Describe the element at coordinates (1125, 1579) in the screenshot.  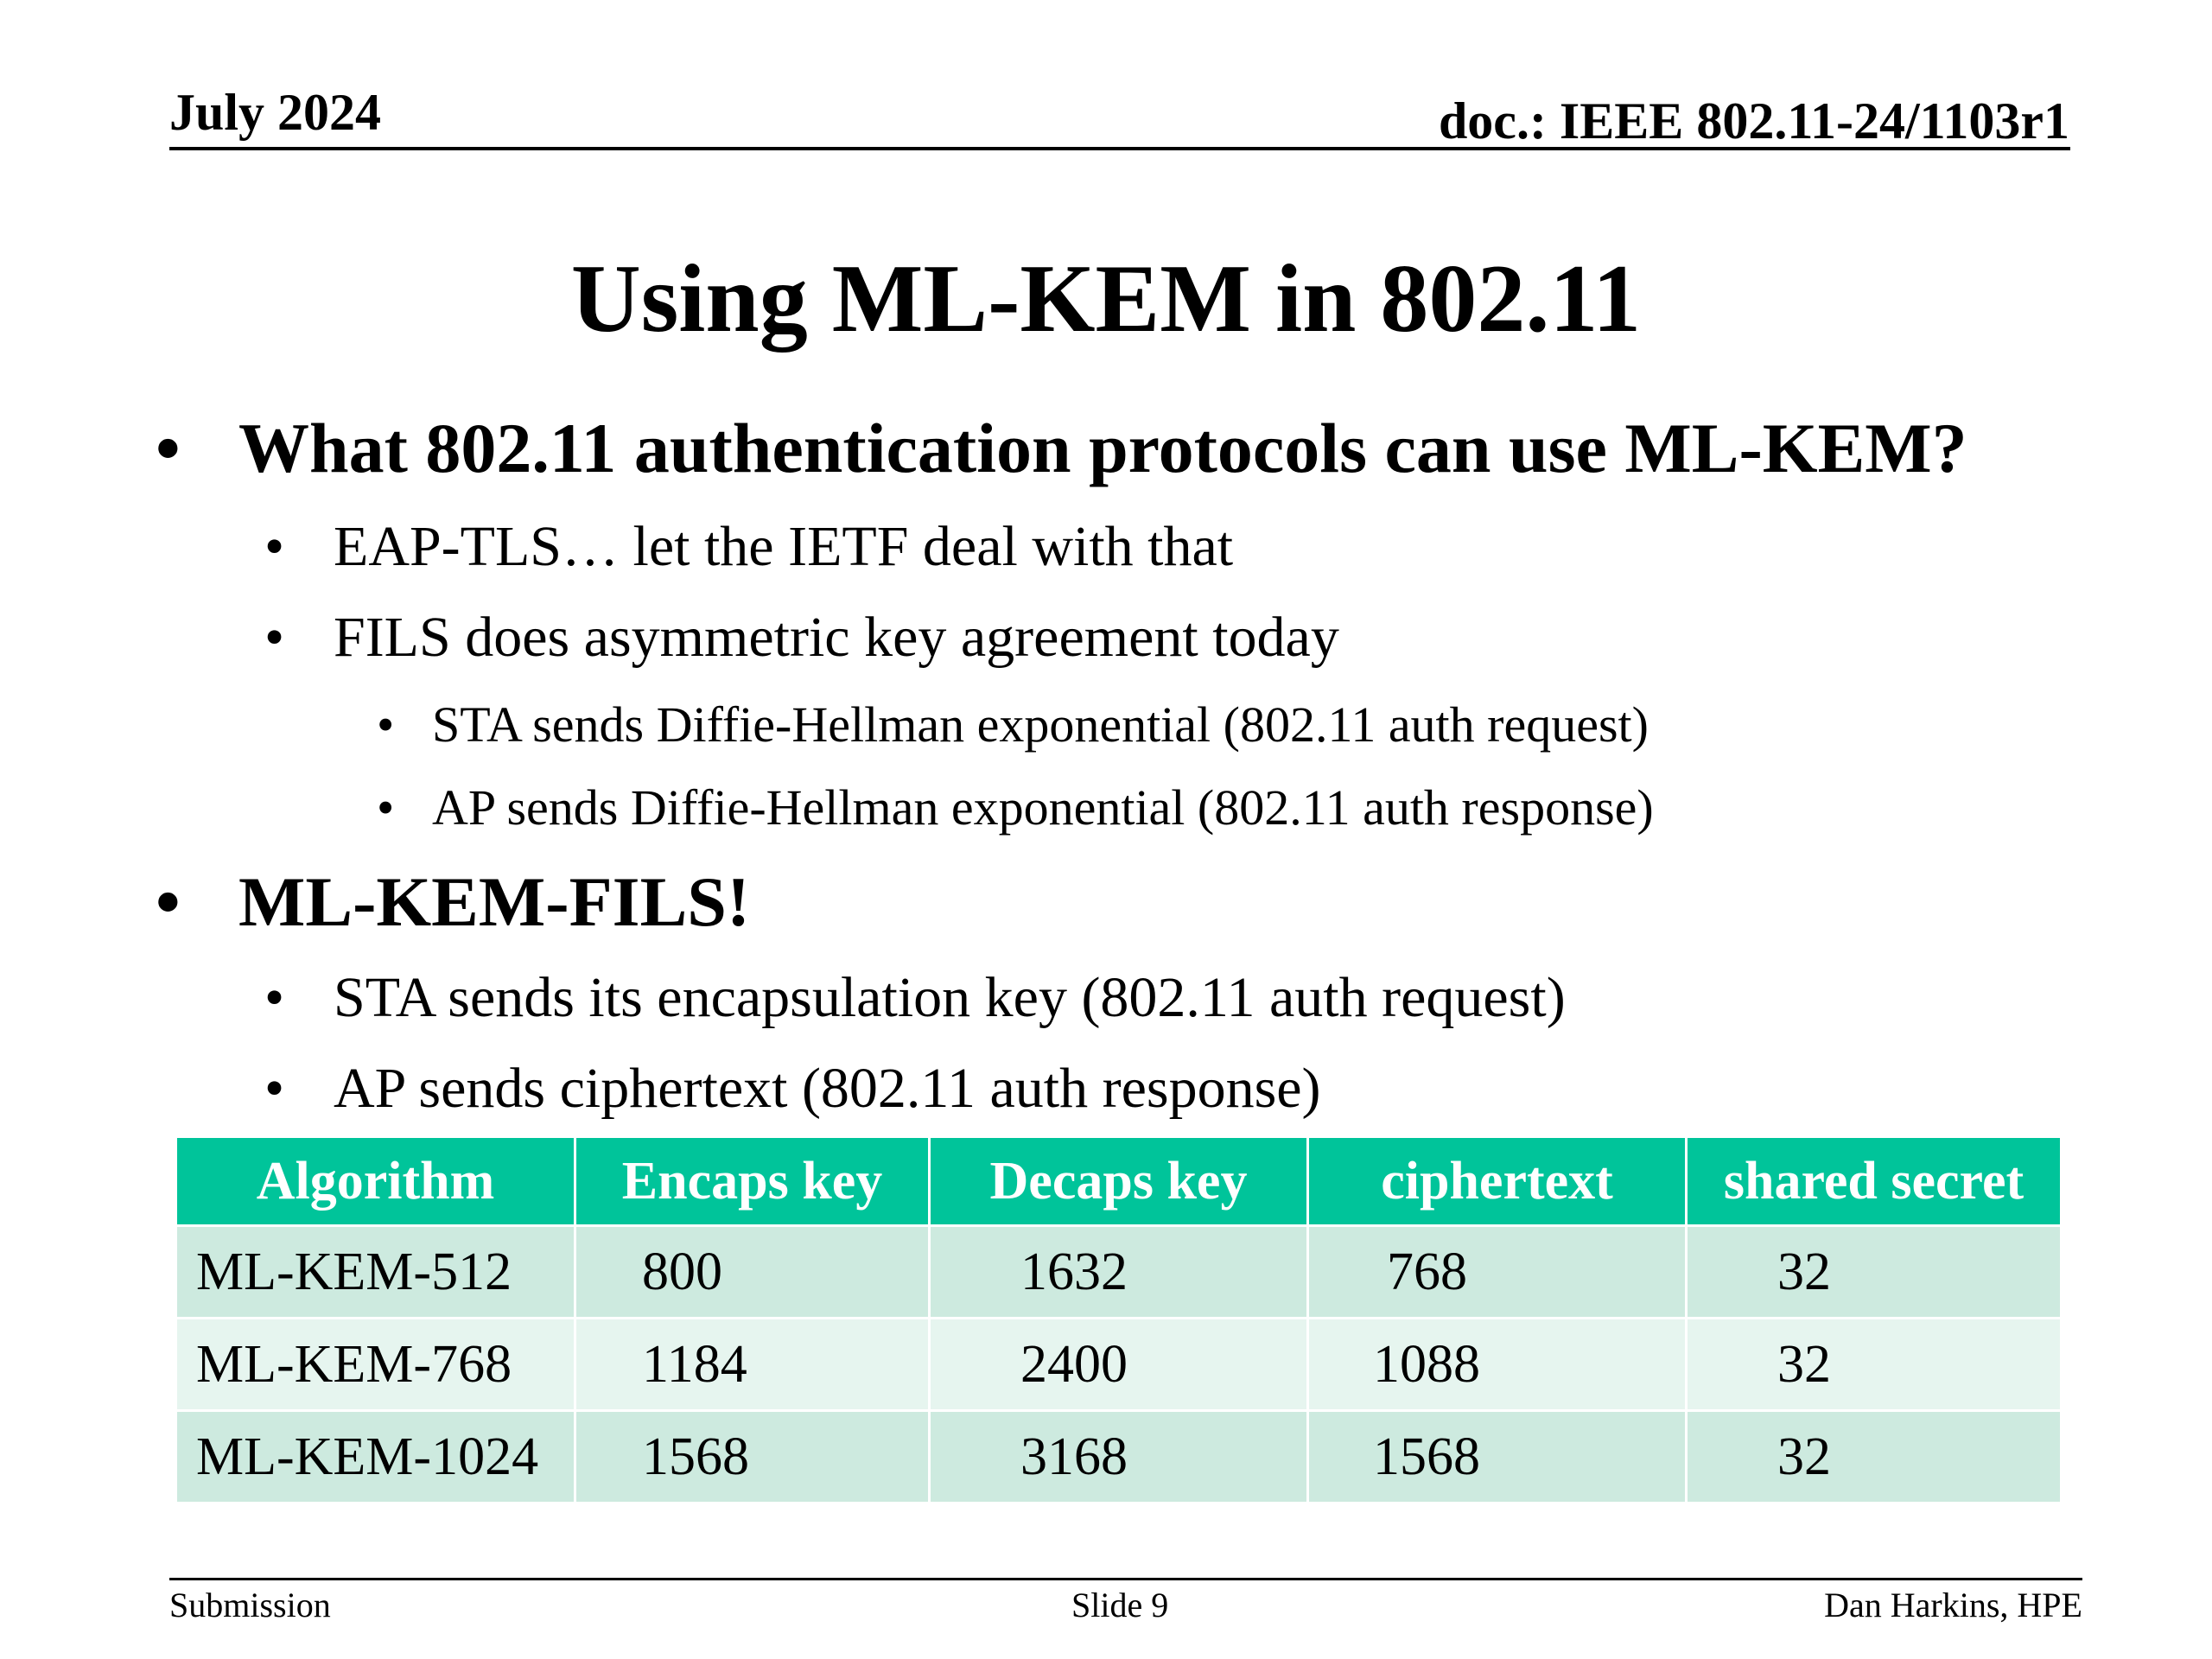
I see `footer-divider` at that location.